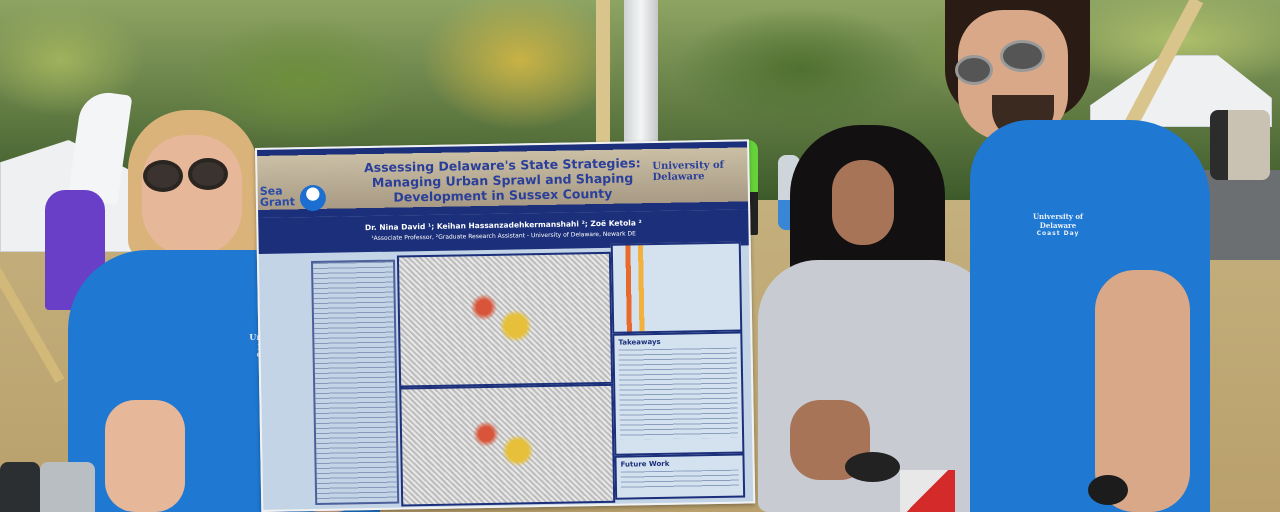 The image size is (1280, 512). I want to click on shirt-brand-text: University of Delaware, so click(1058, 221).